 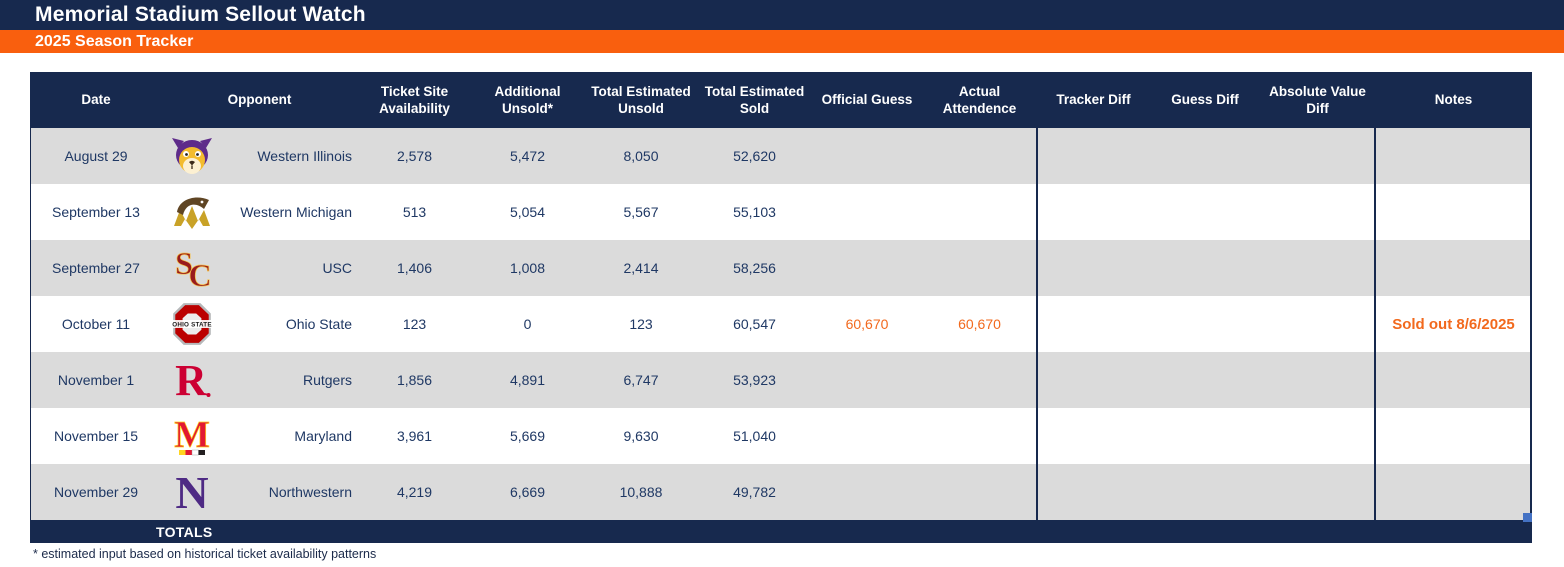 I want to click on date-cell: September 27, so click(x=96, y=268).